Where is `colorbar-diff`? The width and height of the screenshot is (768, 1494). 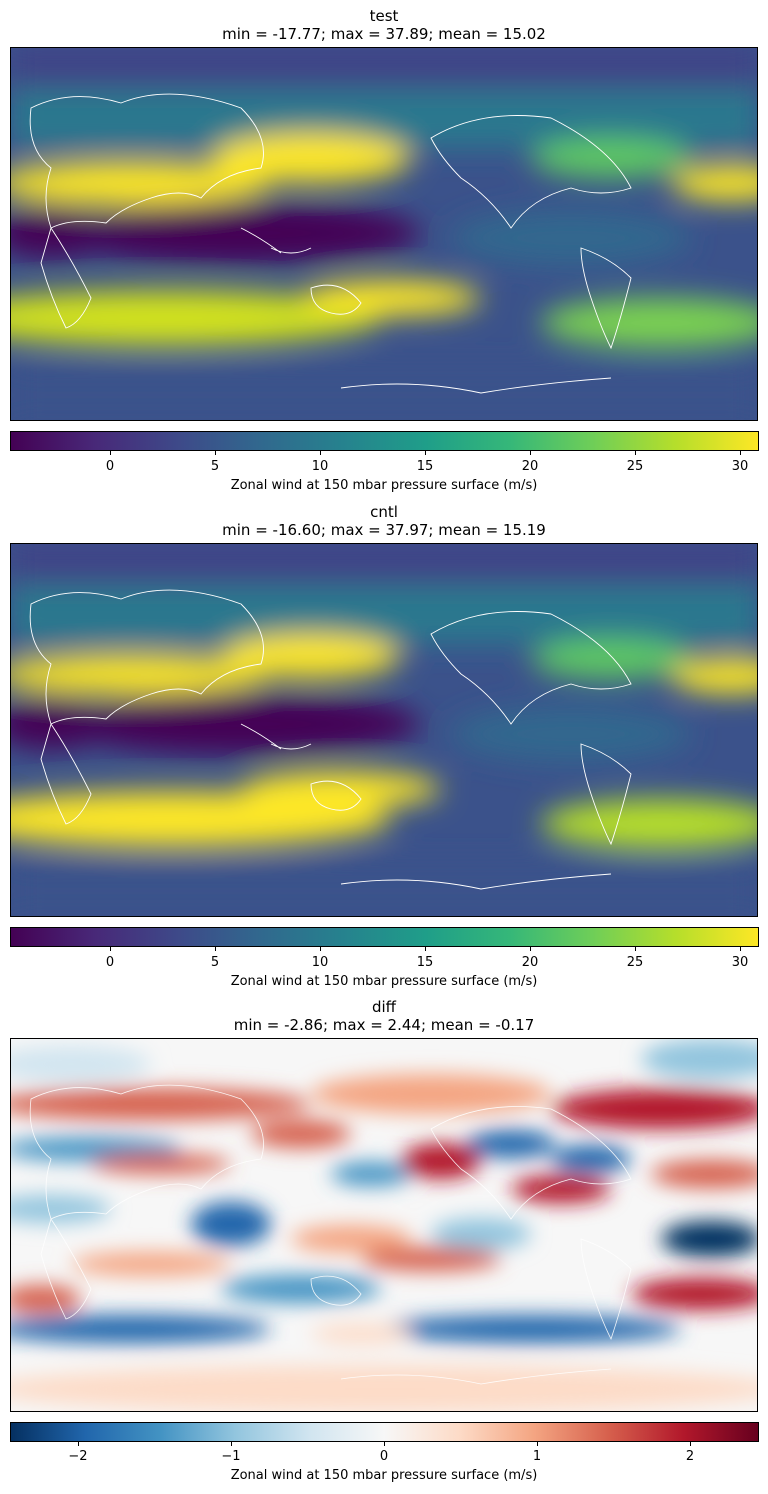
colorbar-diff is located at coordinates (384, 1432).